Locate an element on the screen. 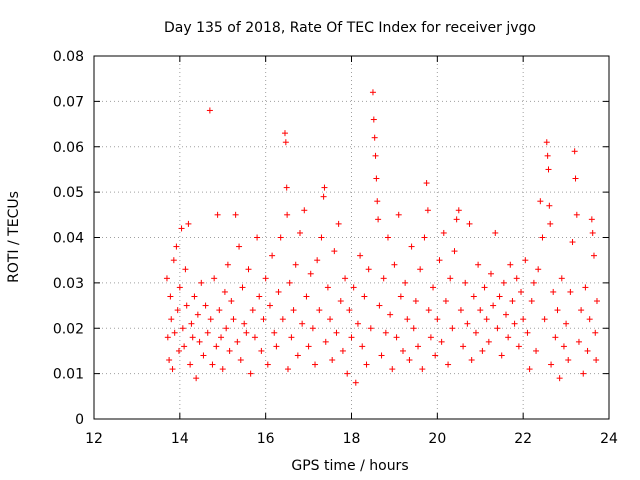  y-tick-label: 0.06 is located at coordinates (68, 148).